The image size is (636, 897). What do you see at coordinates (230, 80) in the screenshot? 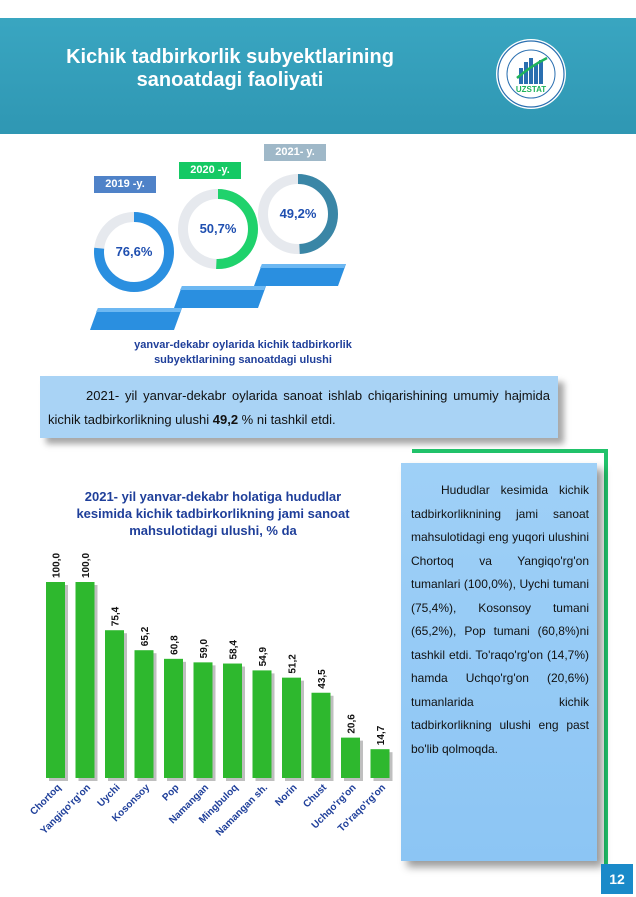
I see `page-title-line2: sanoatdagi faoliyati` at bounding box center [230, 80].